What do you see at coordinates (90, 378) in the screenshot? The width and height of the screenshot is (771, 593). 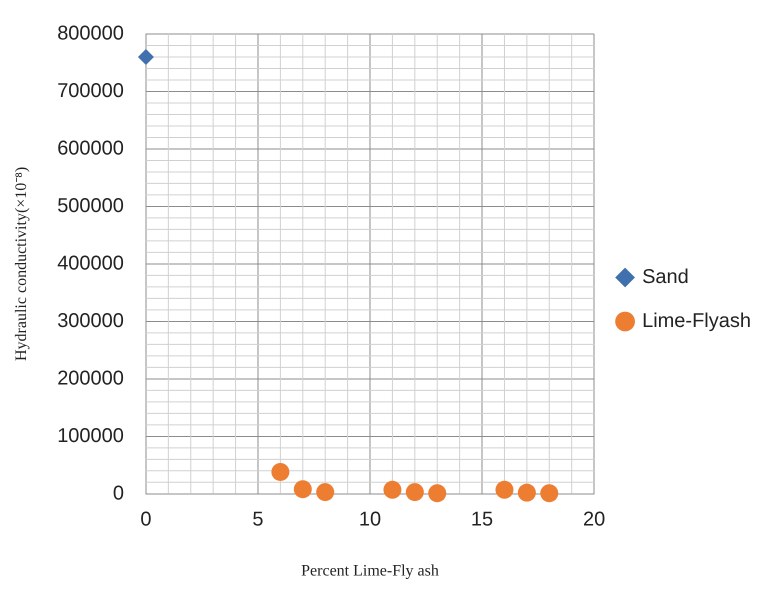 I see `y-tick-label: 200000` at bounding box center [90, 378].